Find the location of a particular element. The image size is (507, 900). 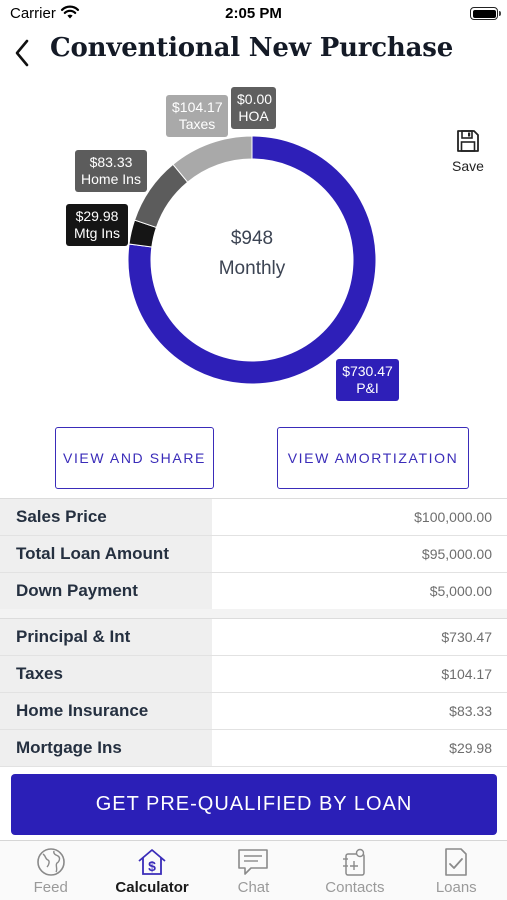

tab-contacts: Contacts is located at coordinates (354, 870).